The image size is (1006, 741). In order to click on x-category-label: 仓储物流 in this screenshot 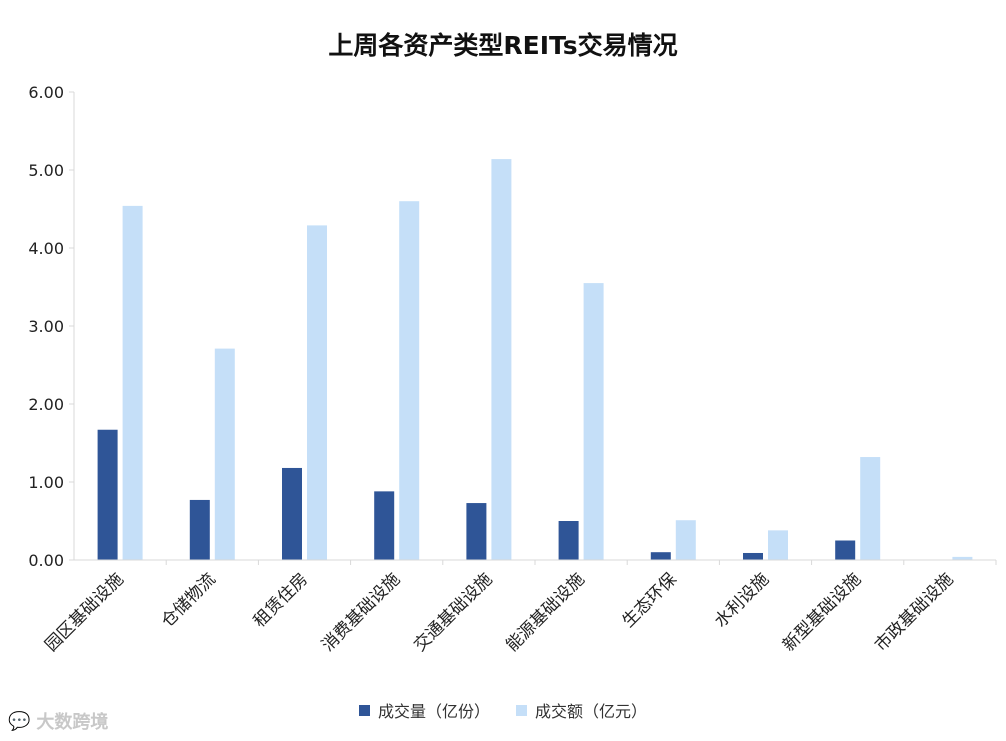, I will do `click(189, 600)`.